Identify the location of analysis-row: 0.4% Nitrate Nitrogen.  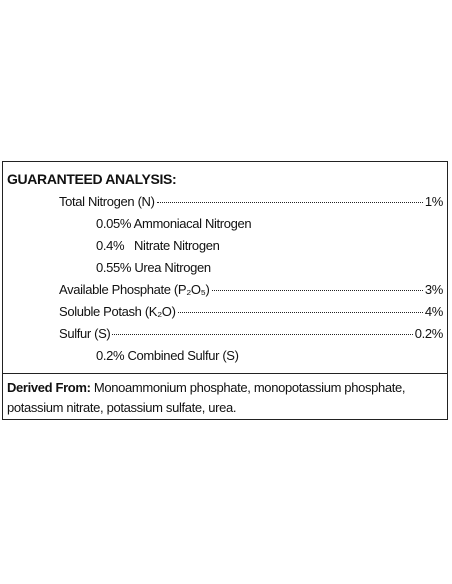
(269, 247).